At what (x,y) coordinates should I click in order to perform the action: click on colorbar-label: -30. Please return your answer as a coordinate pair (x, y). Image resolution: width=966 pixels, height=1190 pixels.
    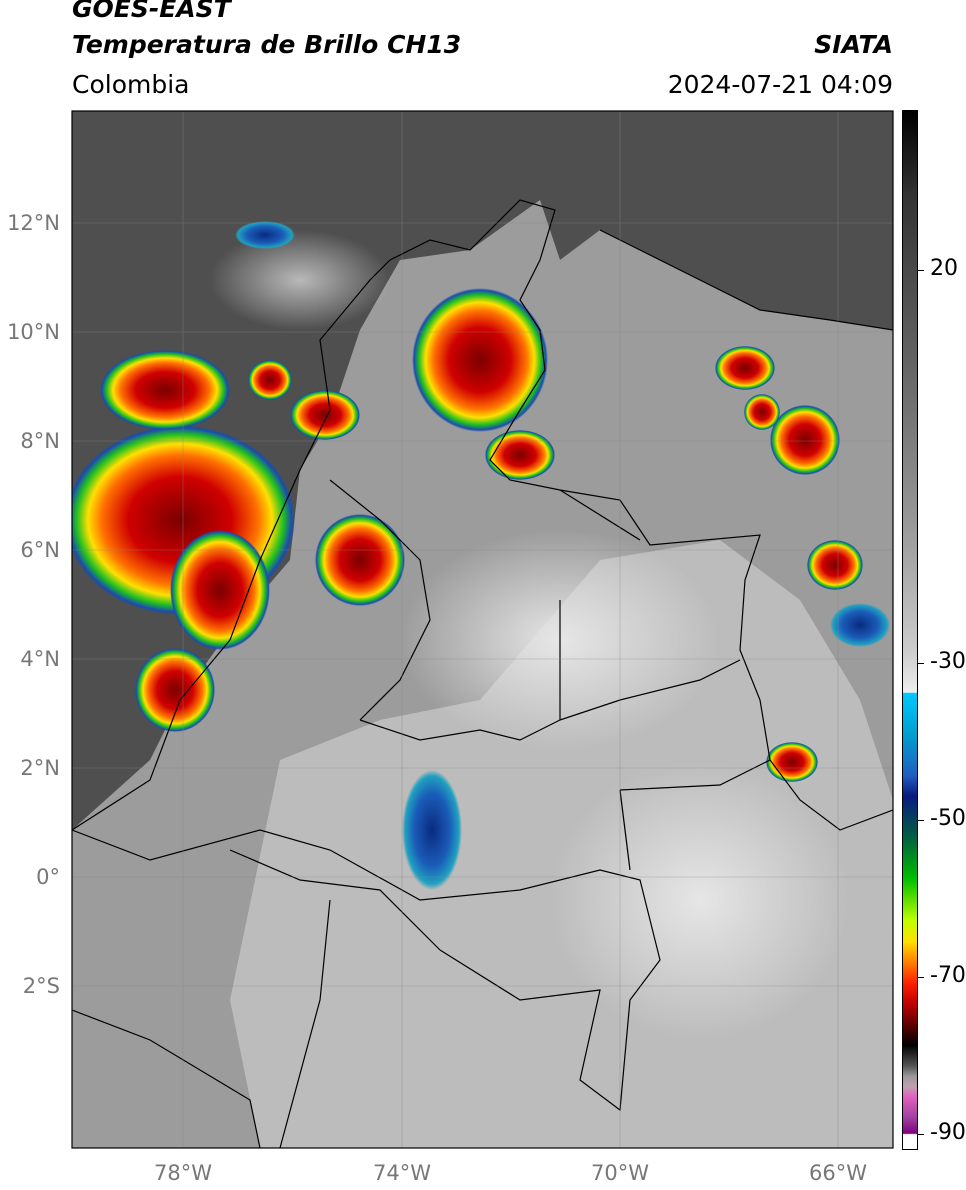
    Looking at the image, I should click on (948, 661).